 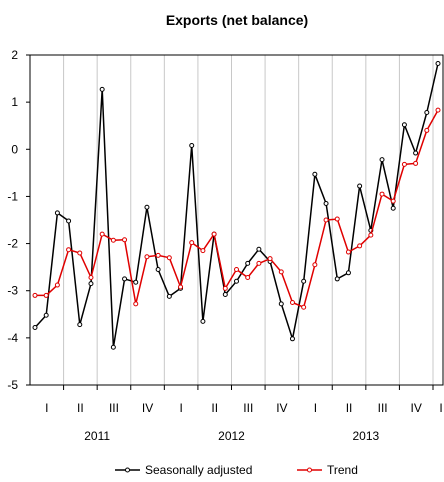 I want to click on y-tick-label: -5, so click(x=12, y=385).